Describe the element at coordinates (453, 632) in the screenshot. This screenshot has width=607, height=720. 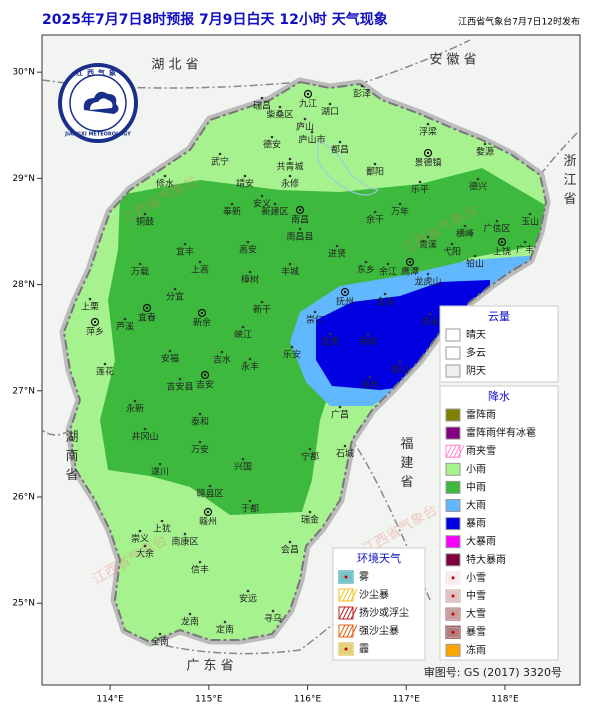
I see `legend-dot` at that location.